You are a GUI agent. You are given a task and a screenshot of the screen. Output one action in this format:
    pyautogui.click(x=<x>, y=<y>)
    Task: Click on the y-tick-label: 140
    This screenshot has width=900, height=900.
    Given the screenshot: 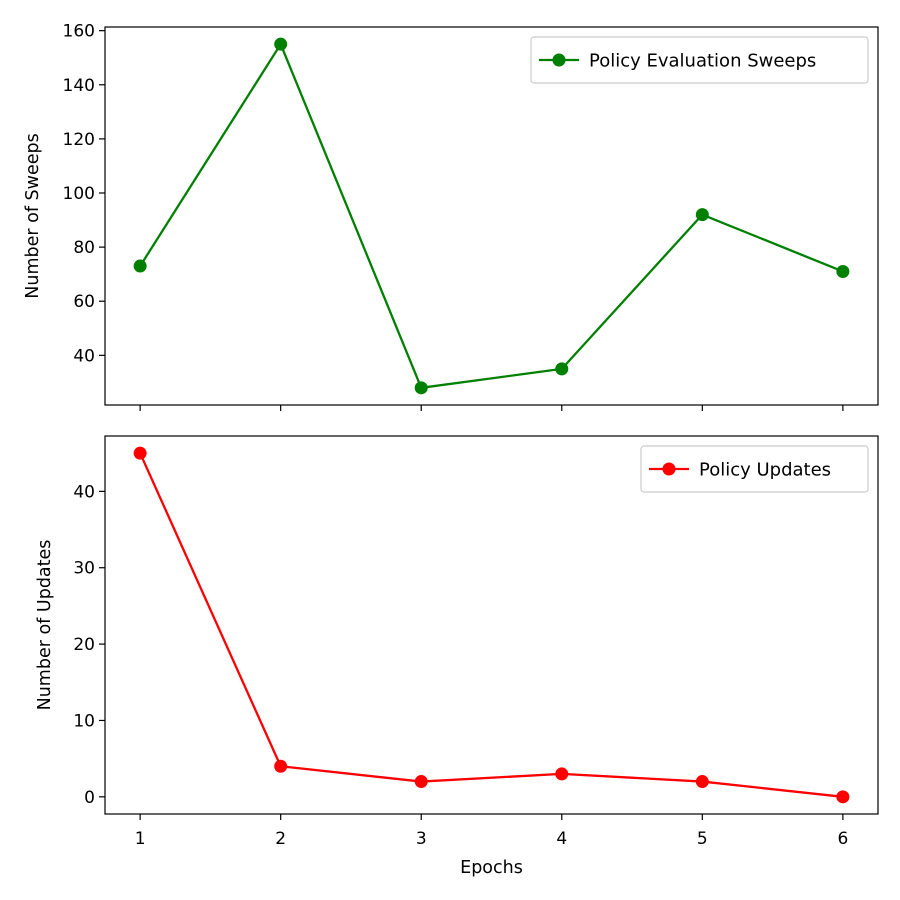 What is the action you would take?
    pyautogui.click(x=79, y=86)
    